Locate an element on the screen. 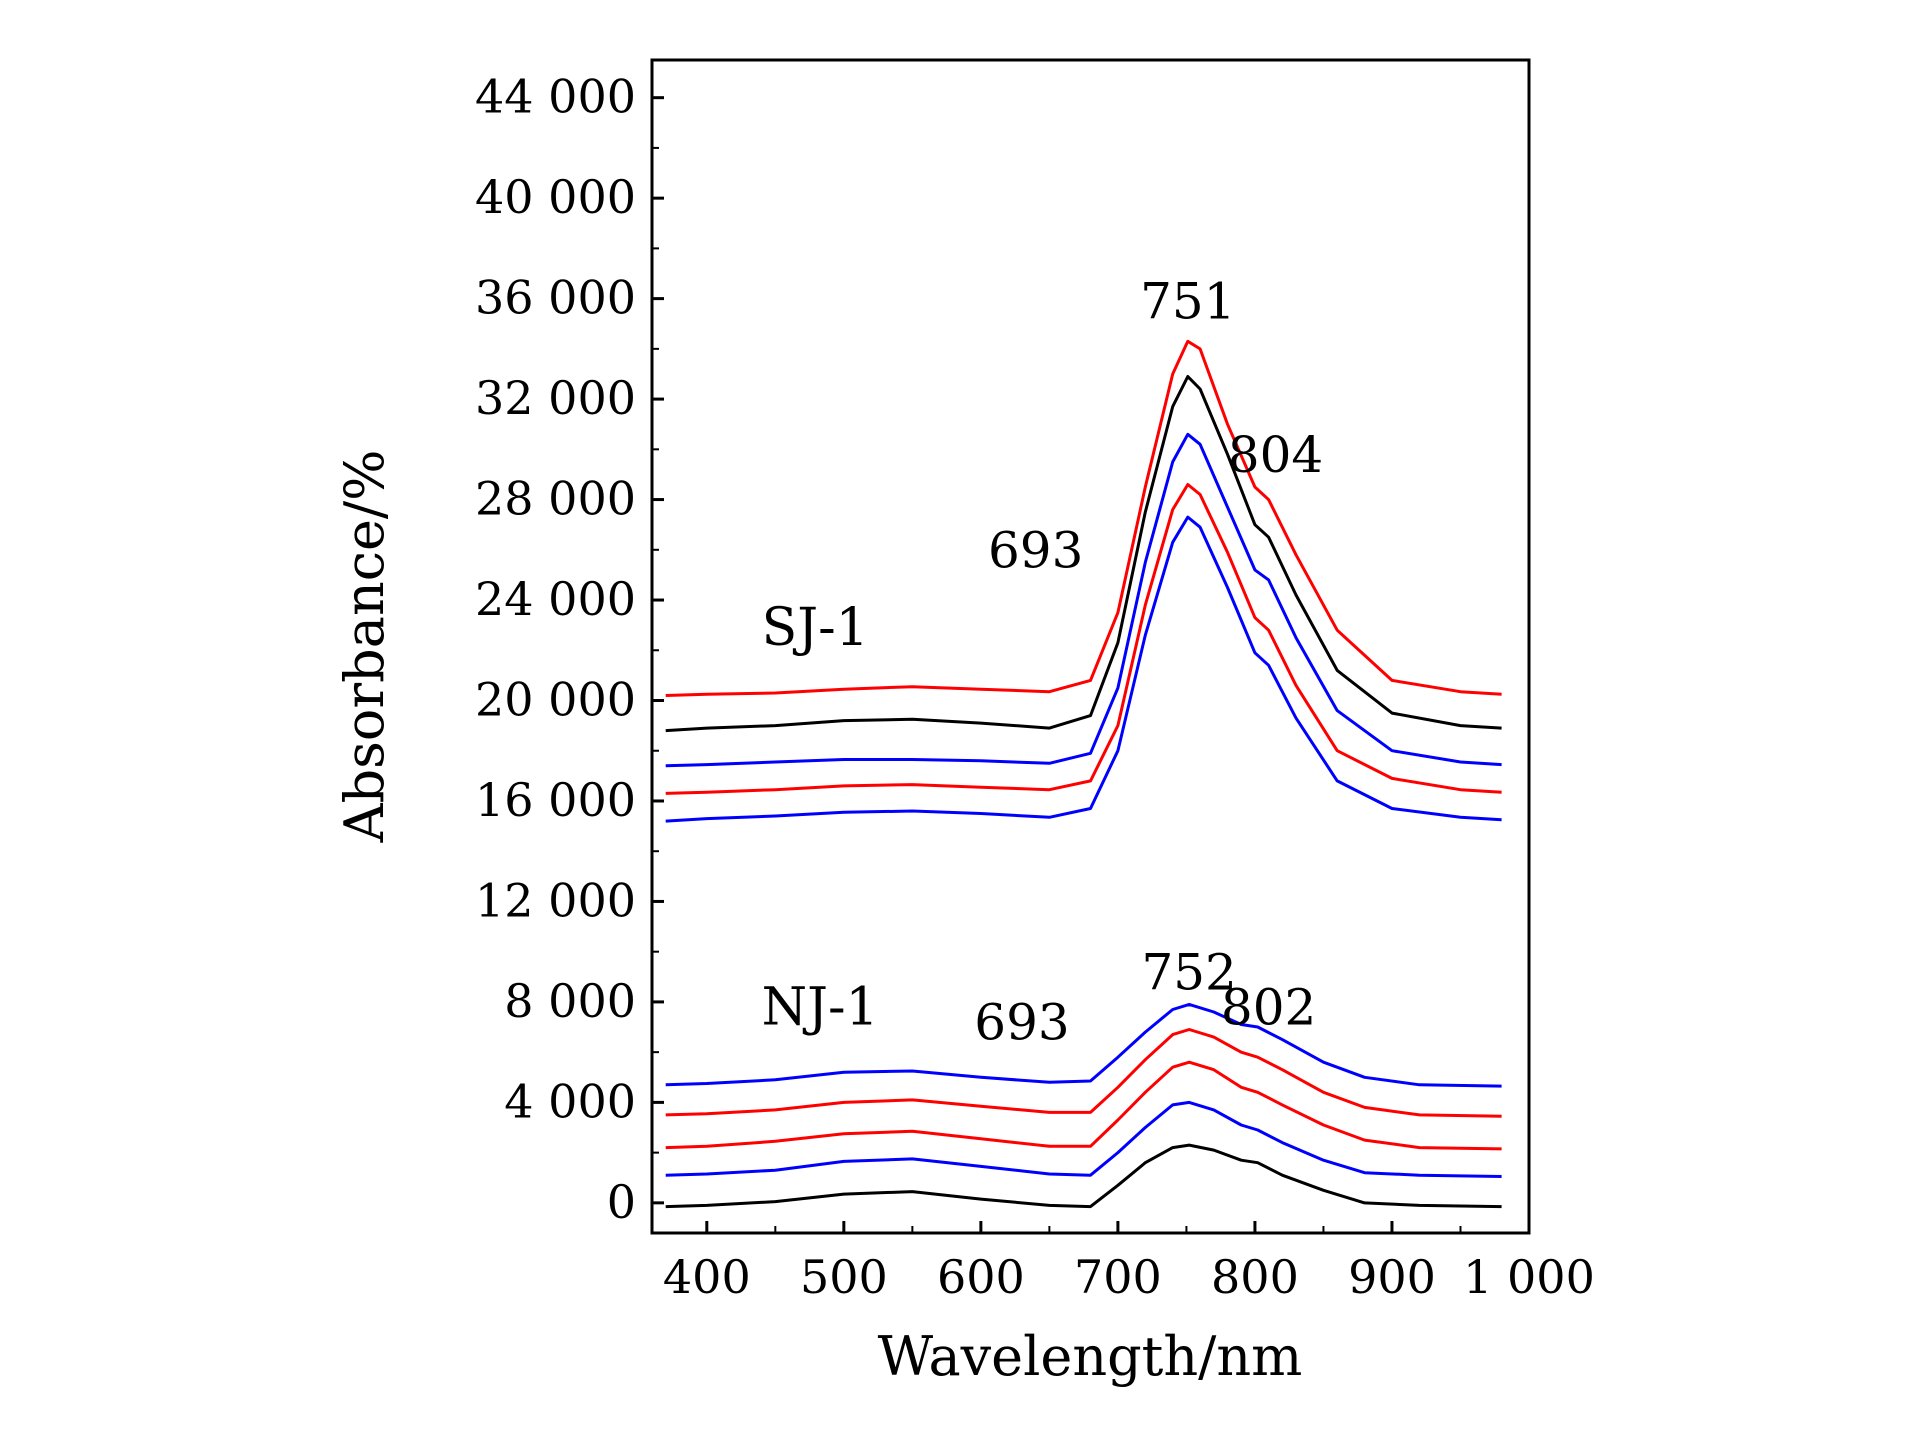 The height and width of the screenshot is (1429, 1923). x-tick-label: 800 is located at coordinates (1255, 1277).